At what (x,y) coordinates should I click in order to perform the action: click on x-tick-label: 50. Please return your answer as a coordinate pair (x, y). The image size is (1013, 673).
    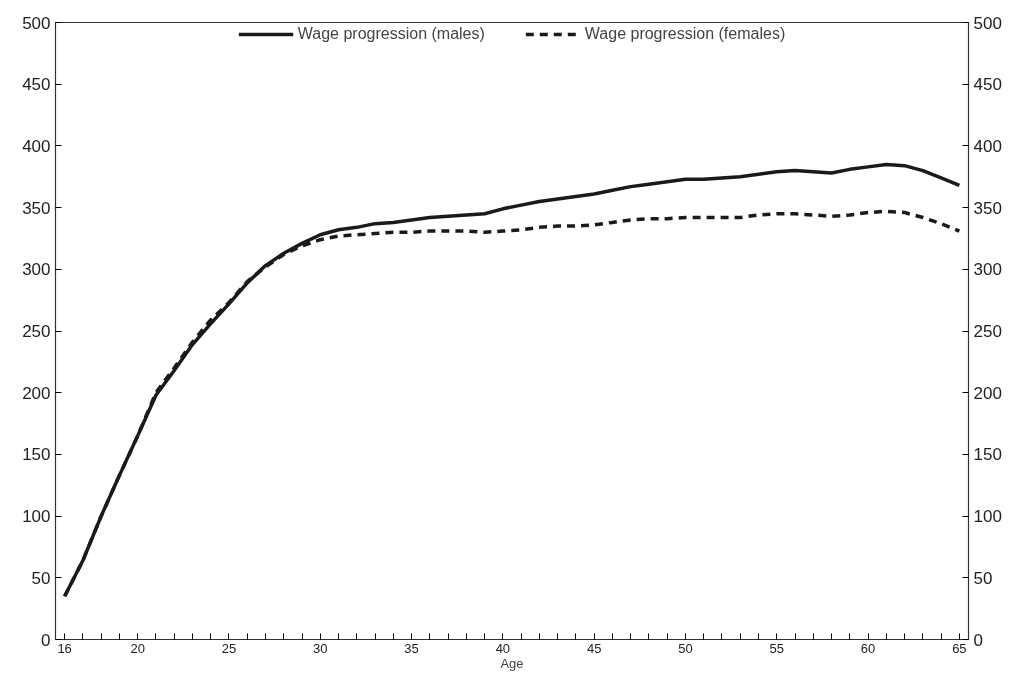
    Looking at the image, I should click on (685, 648).